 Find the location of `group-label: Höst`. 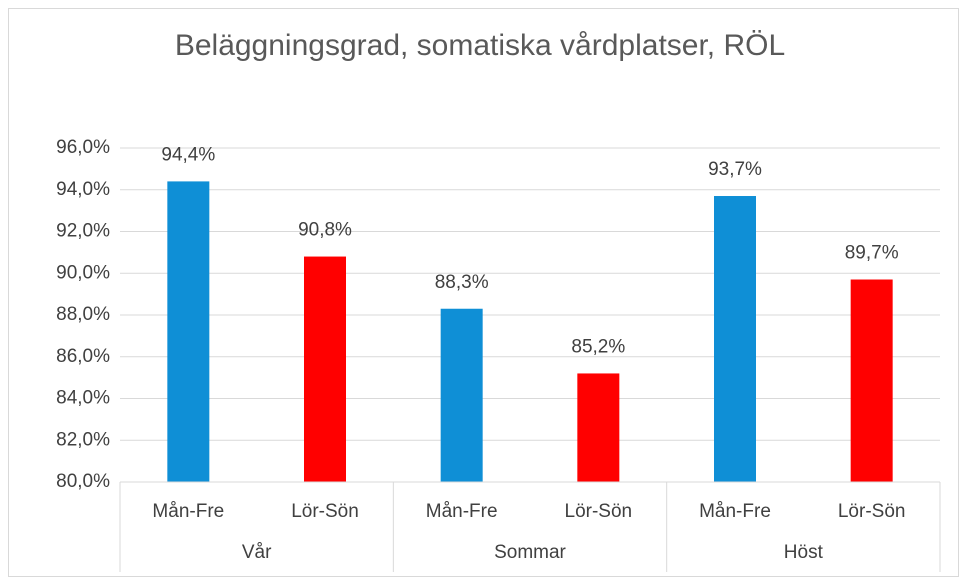

group-label: Höst is located at coordinates (804, 552).